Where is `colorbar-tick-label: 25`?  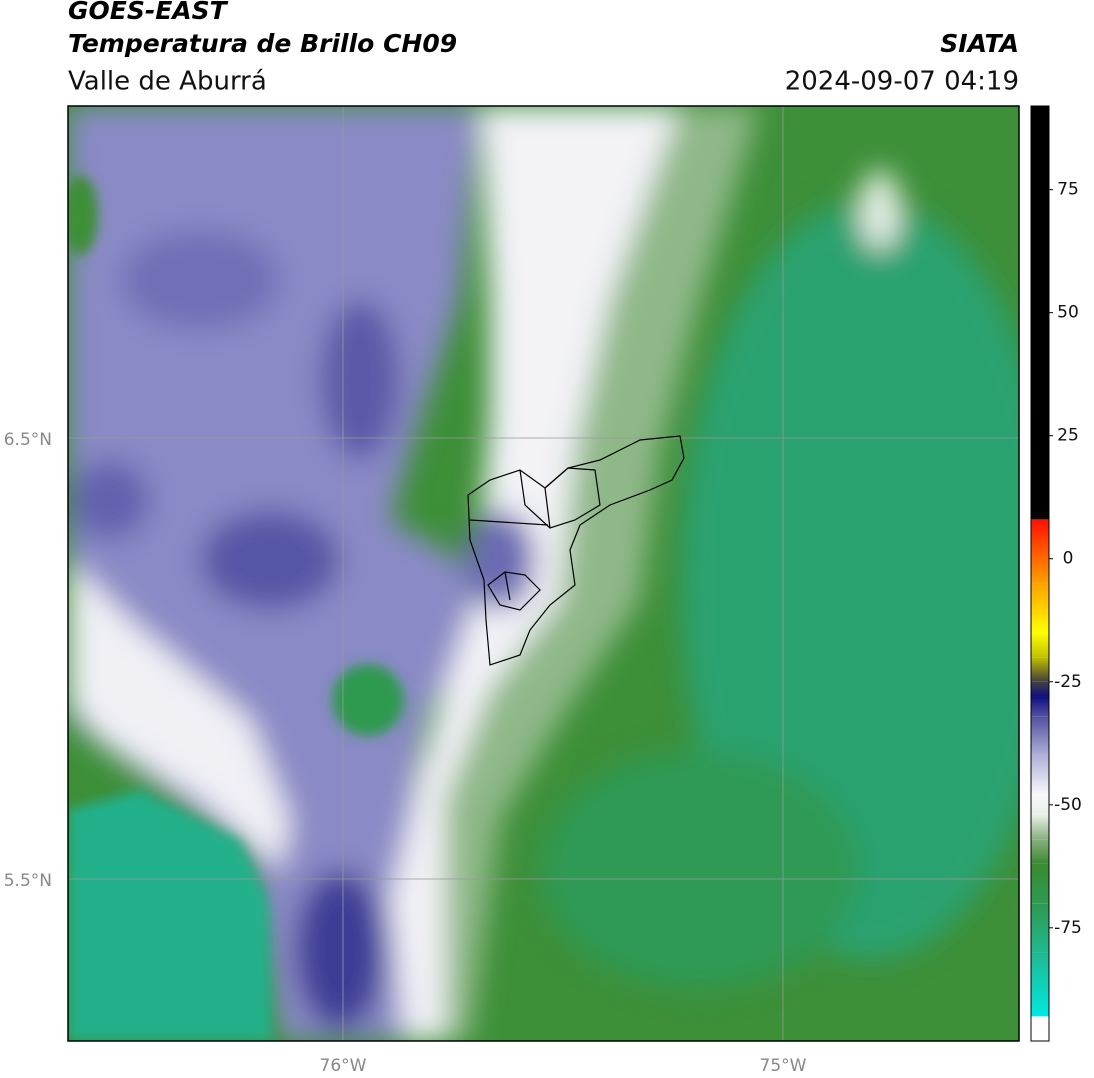 colorbar-tick-label: 25 is located at coordinates (1068, 436).